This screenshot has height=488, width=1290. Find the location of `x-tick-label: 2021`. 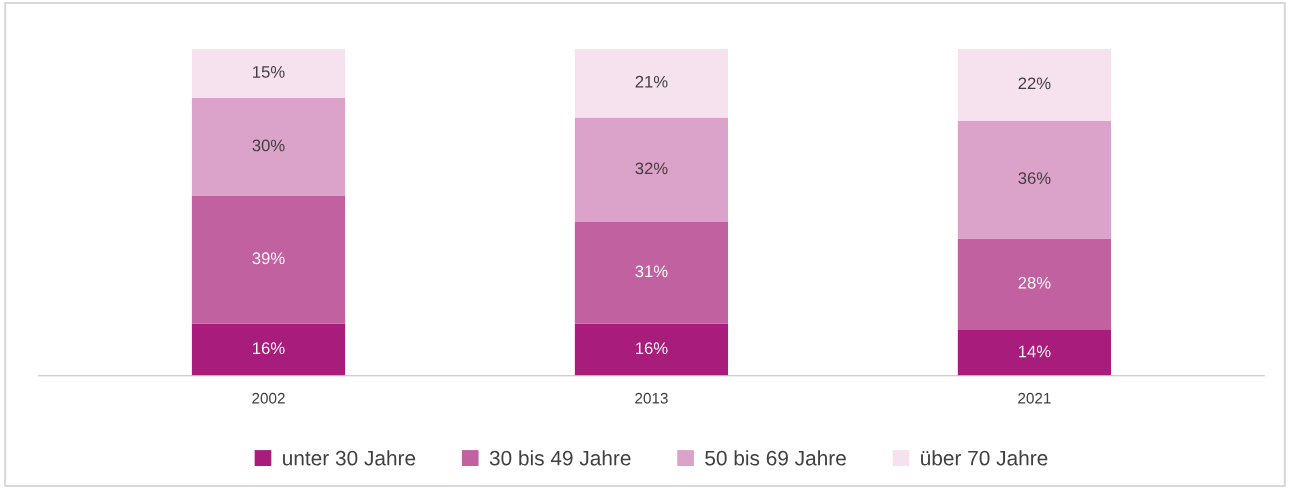

x-tick-label: 2021 is located at coordinates (1034, 398).